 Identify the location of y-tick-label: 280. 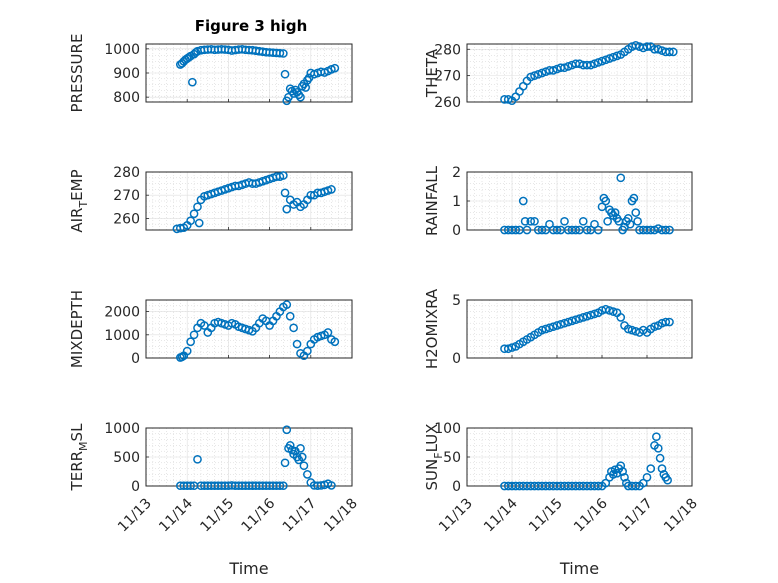
(126, 173).